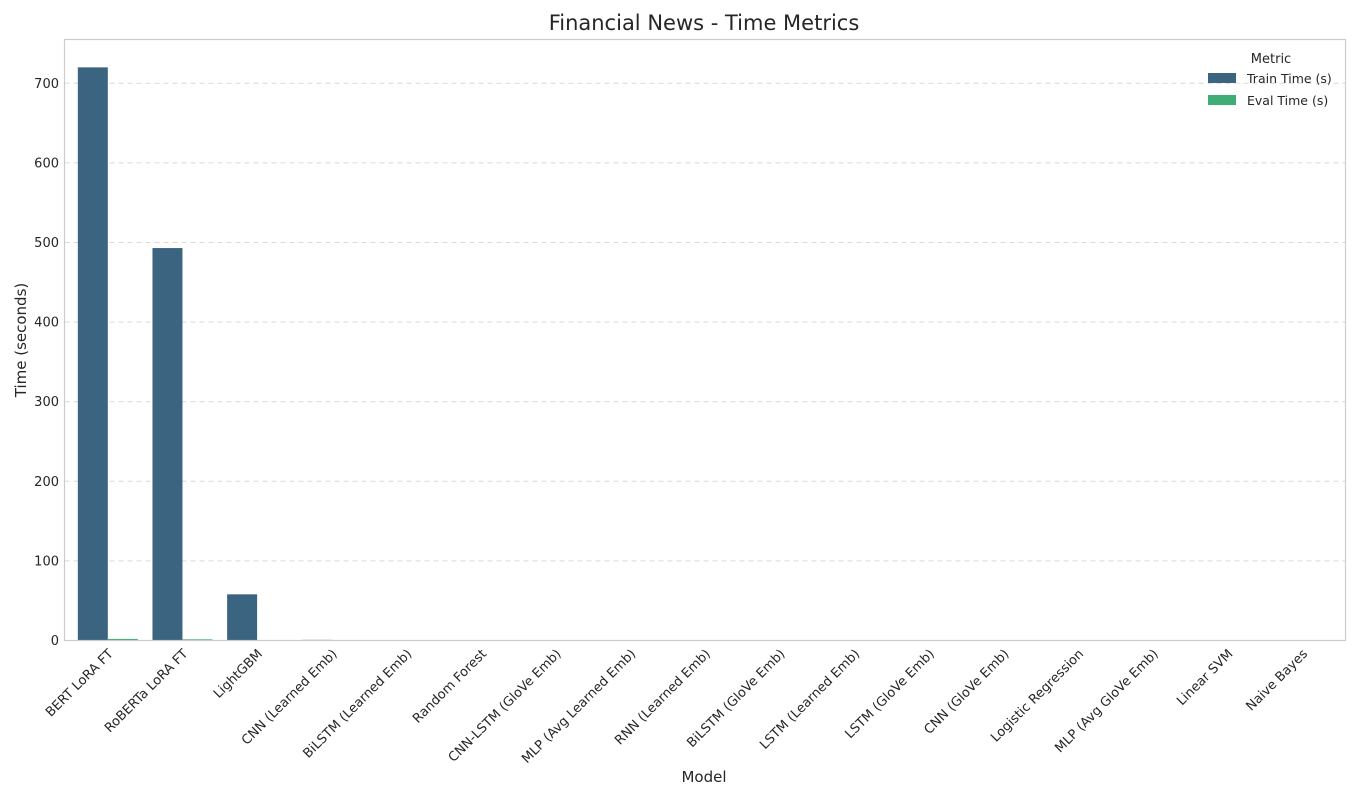 This screenshot has height=800, width=1360. What do you see at coordinates (46, 243) in the screenshot?
I see `y-tick-label: 500` at bounding box center [46, 243].